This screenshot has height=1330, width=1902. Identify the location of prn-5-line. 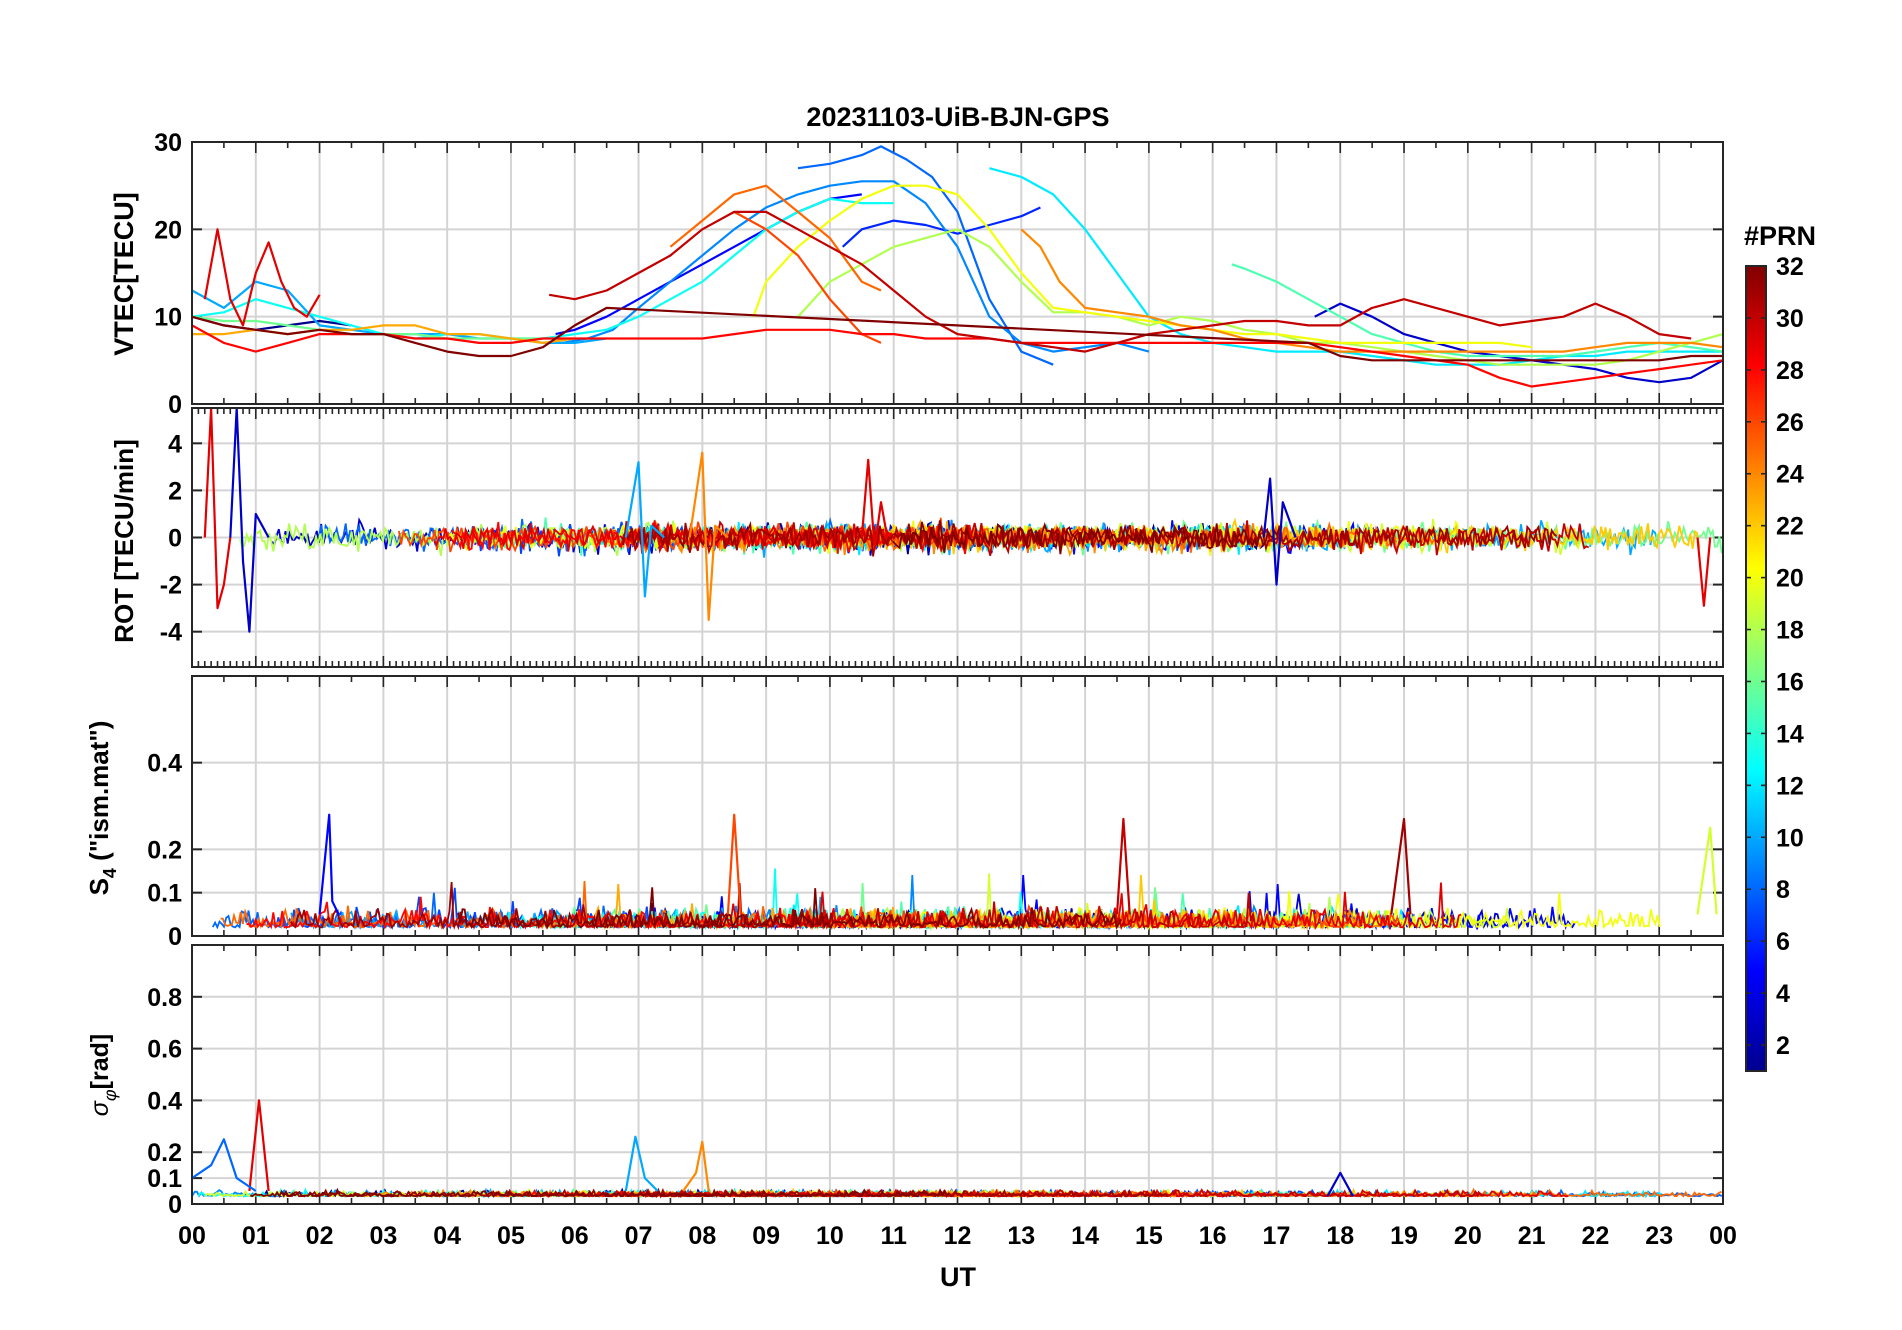
(329, 864).